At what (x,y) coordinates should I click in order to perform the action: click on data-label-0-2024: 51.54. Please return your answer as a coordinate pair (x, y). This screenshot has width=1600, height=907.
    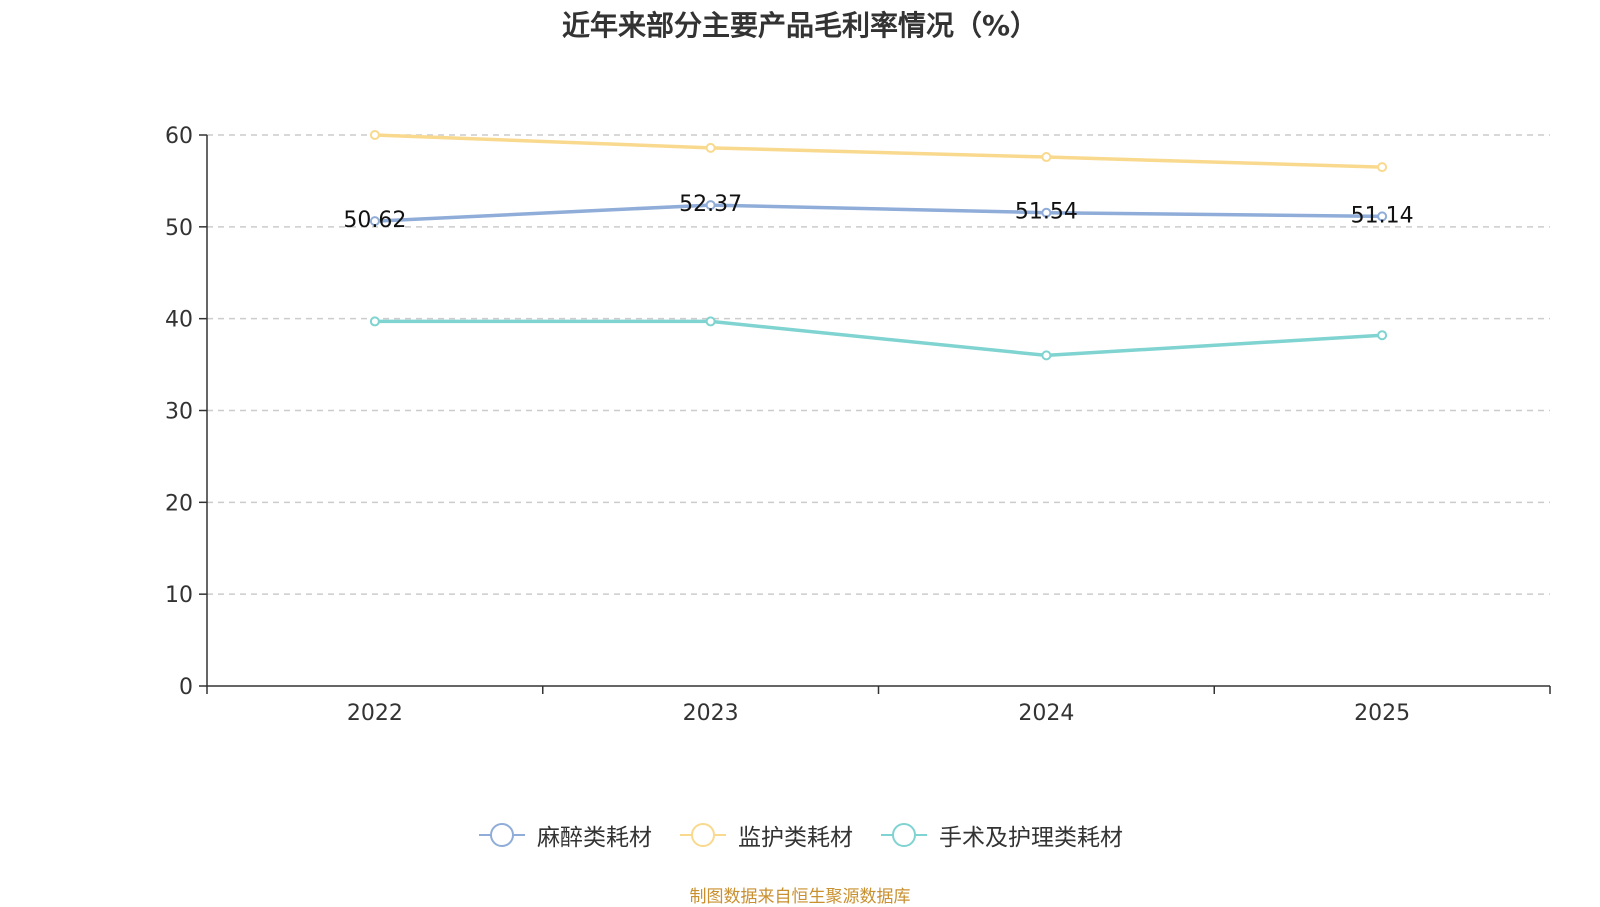
    Looking at the image, I should click on (1046, 212).